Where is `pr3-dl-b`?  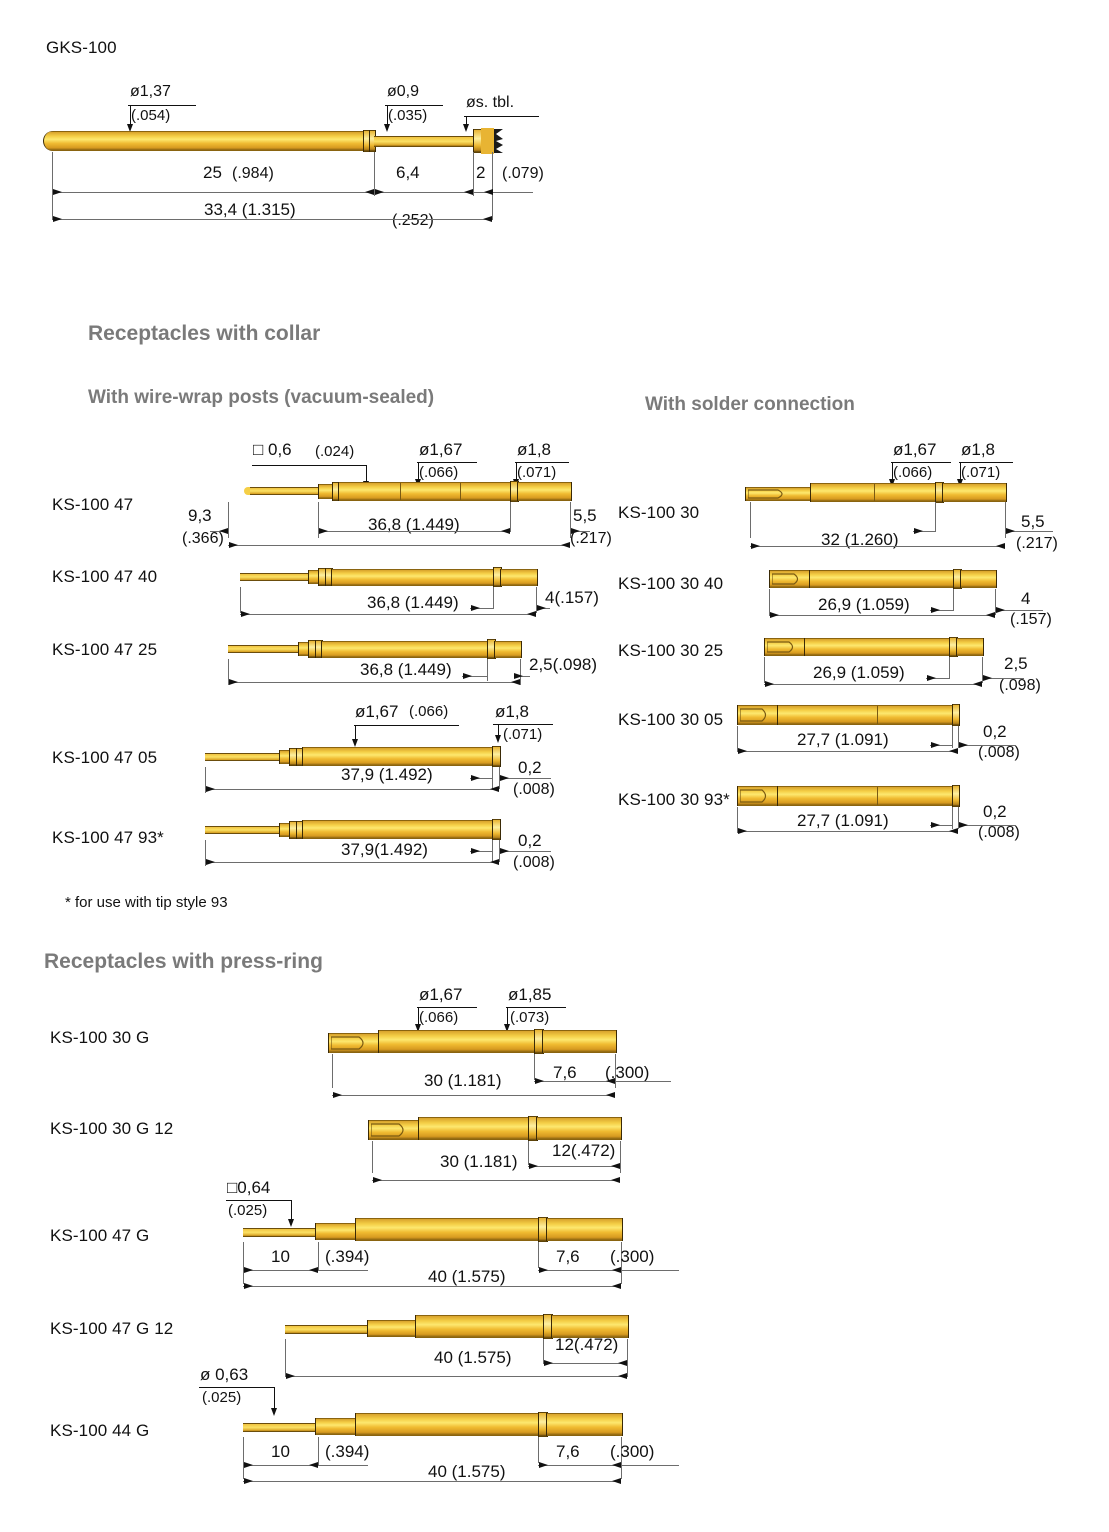
pr3-dl-b is located at coordinates (343, 1270).